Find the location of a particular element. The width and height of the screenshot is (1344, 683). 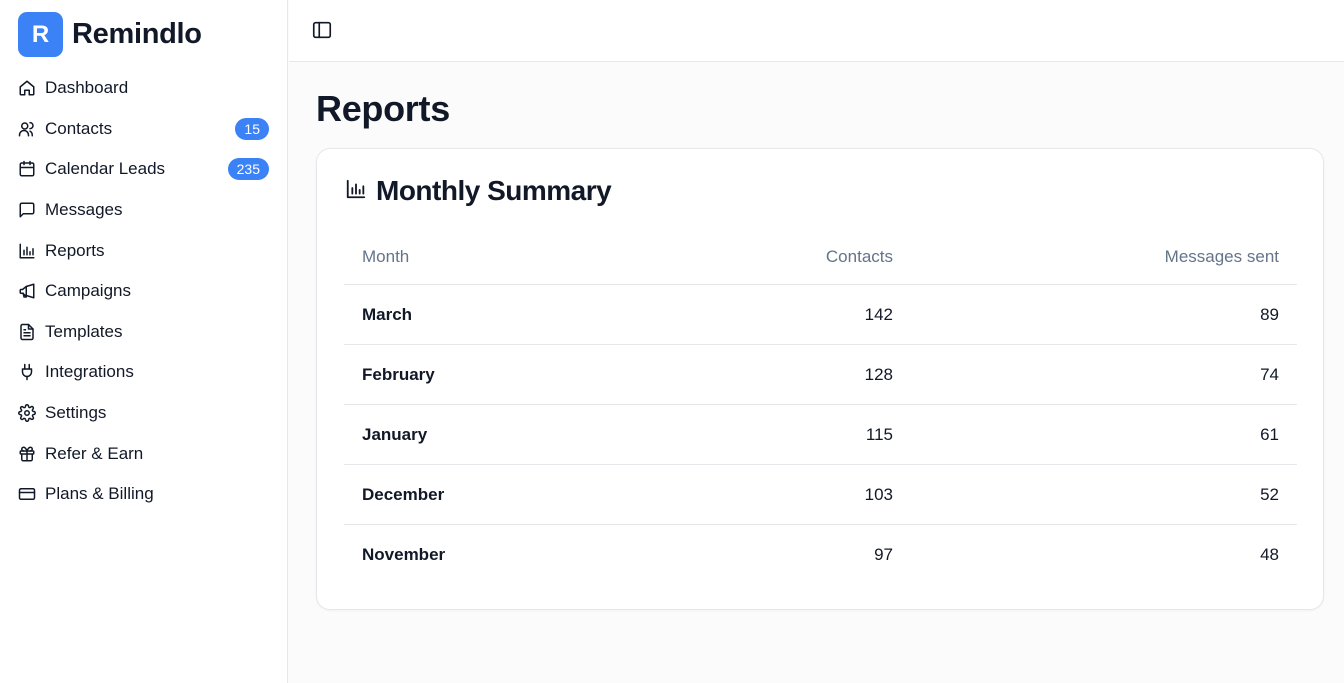

sidebar-item-label: Messages is located at coordinates (84, 210).